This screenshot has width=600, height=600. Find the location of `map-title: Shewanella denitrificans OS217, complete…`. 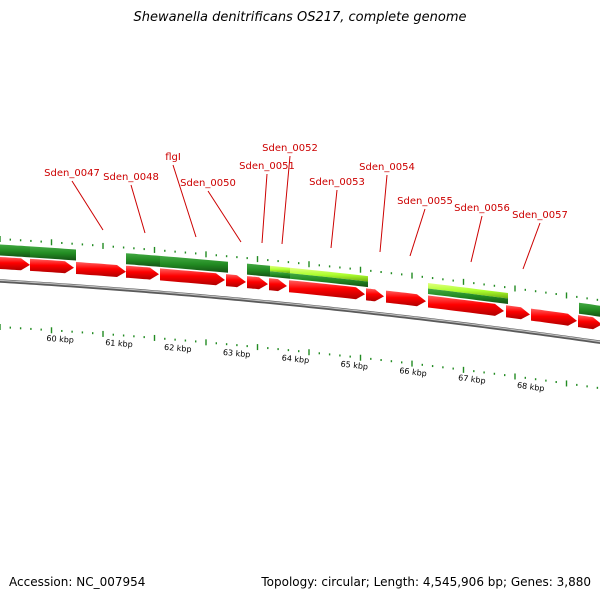

map-title: Shewanella denitrificans OS217, complete… is located at coordinates (300, 17).